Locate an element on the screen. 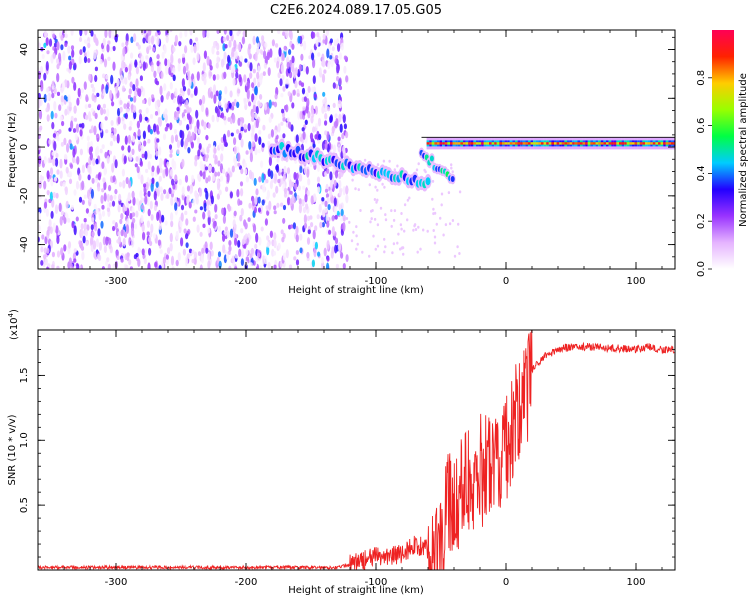  x-tick-label: -100 is located at coordinates (376, 582).